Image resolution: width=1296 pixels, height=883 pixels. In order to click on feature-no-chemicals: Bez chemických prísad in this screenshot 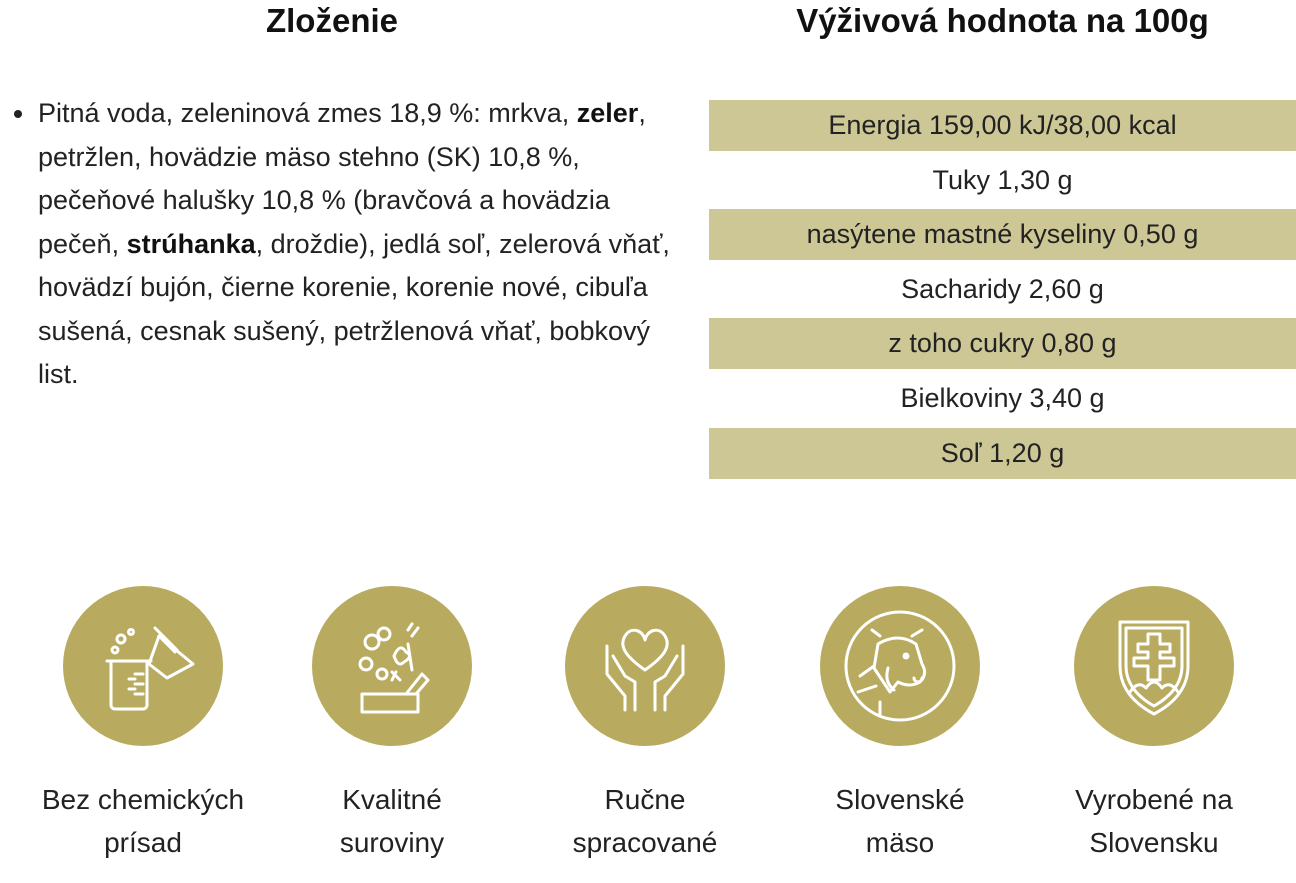, I will do `click(143, 725)`.